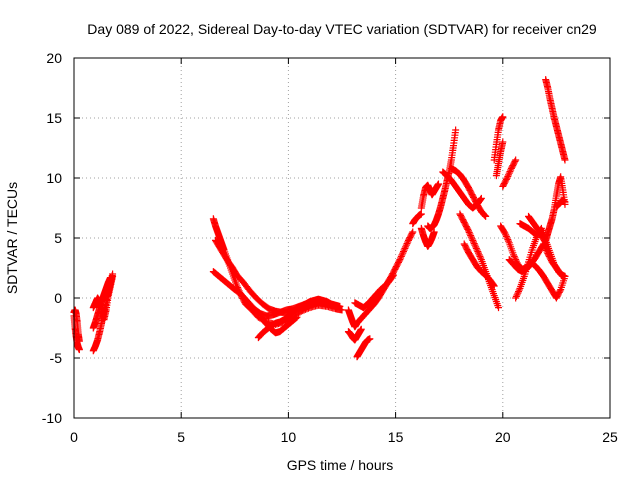 The width and height of the screenshot is (640, 480). I want to click on x-tick-label: 20, so click(503, 437).